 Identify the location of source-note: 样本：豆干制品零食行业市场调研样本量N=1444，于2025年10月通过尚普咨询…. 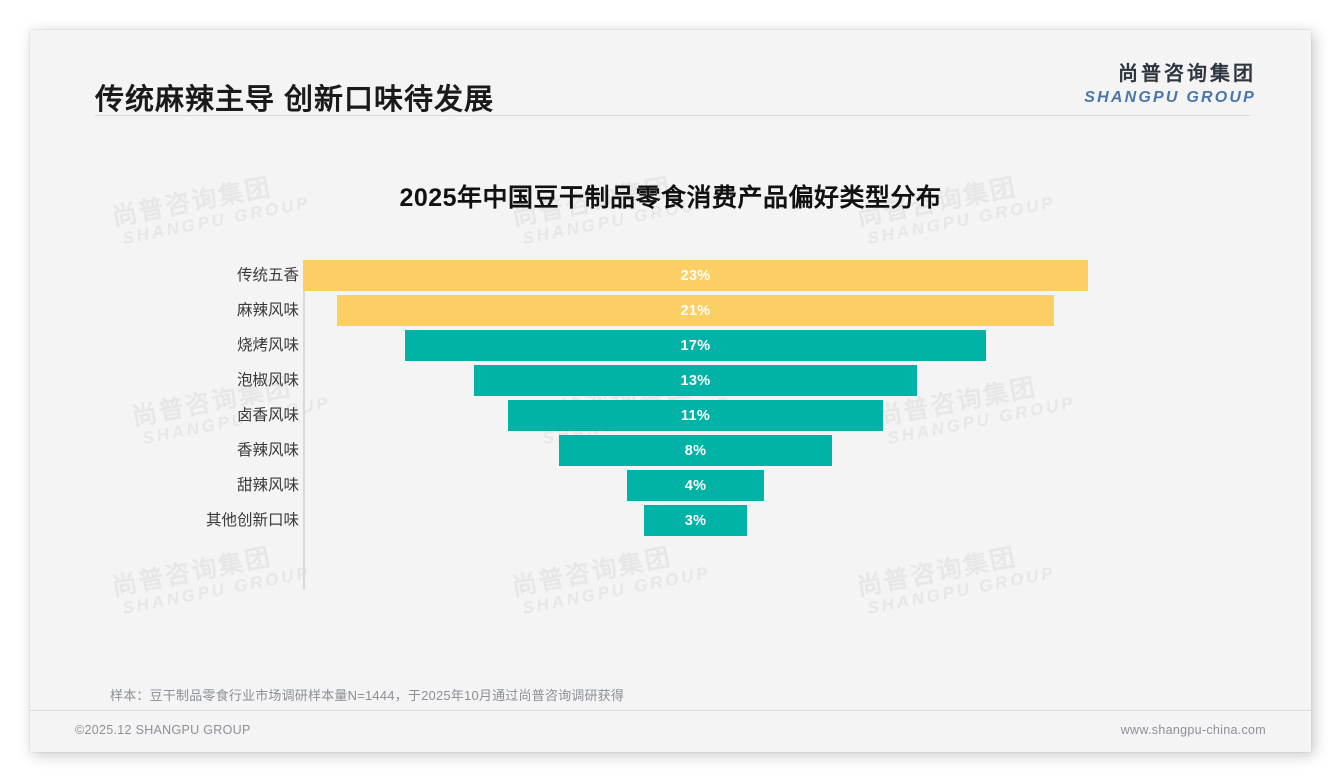
(367, 695).